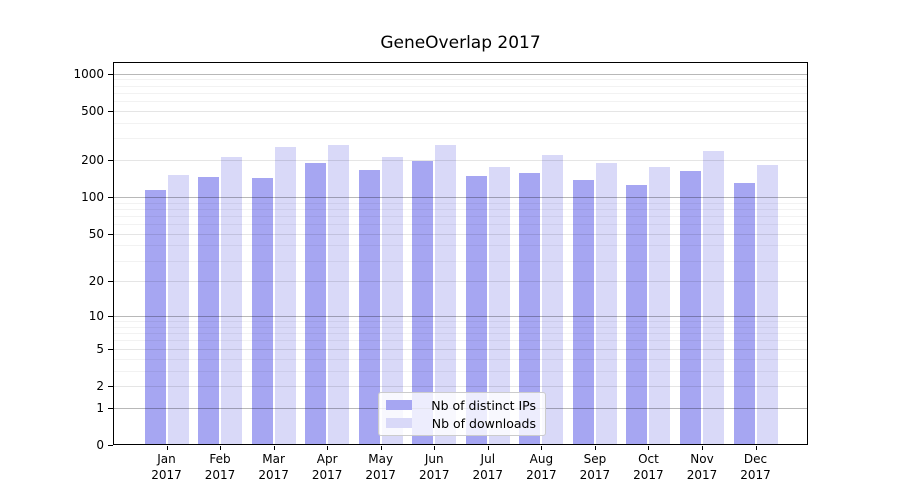 The image size is (900, 500). What do you see at coordinates (273, 467) in the screenshot?
I see `x-tick-label-mar: Mar 2017` at bounding box center [273, 467].